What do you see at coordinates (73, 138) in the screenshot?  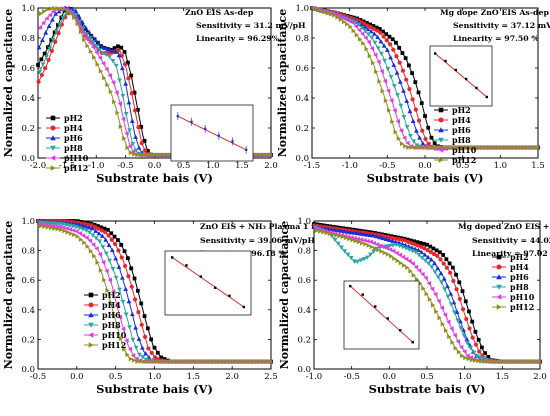 I see `legend-label: pH6` at bounding box center [73, 138].